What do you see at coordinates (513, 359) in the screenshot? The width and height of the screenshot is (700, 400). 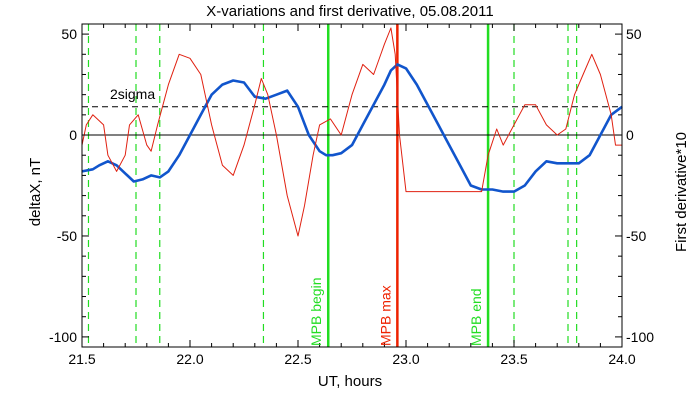 I see `x-tick-label: 23.5` at bounding box center [513, 359].